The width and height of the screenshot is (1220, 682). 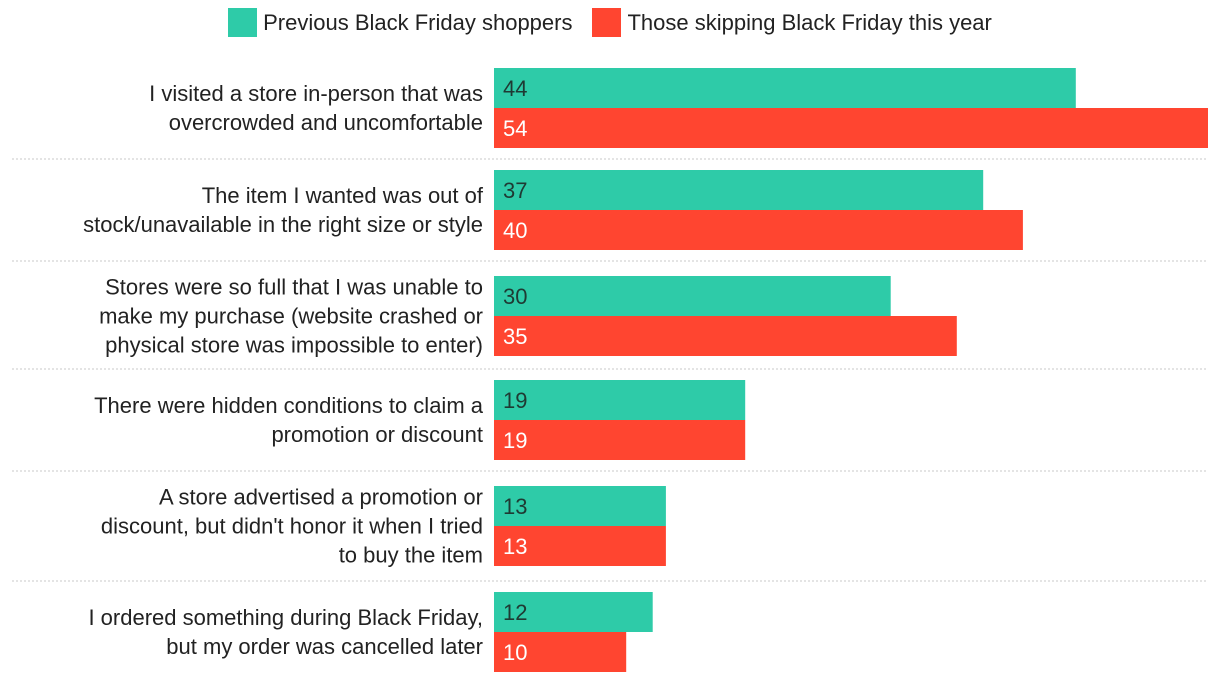 I want to click on data-label-skipping-3: 19, so click(x=515, y=440).